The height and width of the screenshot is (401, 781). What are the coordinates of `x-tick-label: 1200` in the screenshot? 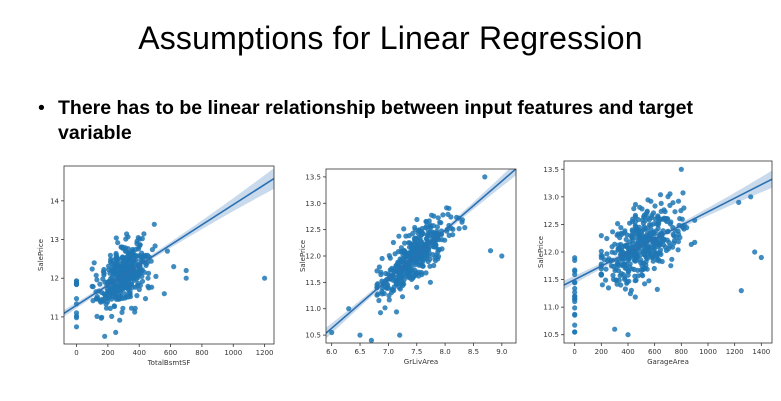 It's located at (735, 352).